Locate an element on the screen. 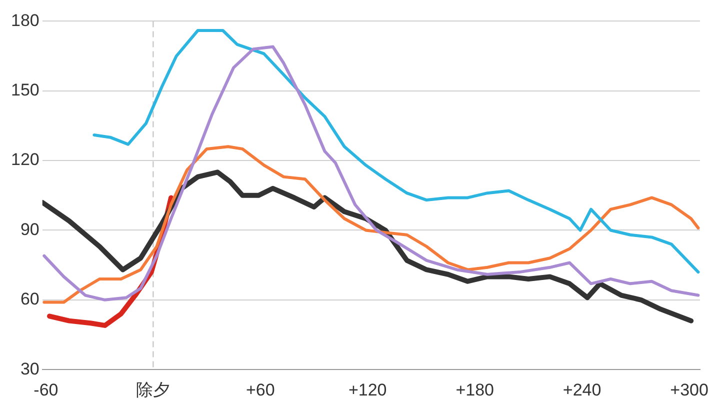 The width and height of the screenshot is (722, 412). x-tick-label: +120 is located at coordinates (367, 390).